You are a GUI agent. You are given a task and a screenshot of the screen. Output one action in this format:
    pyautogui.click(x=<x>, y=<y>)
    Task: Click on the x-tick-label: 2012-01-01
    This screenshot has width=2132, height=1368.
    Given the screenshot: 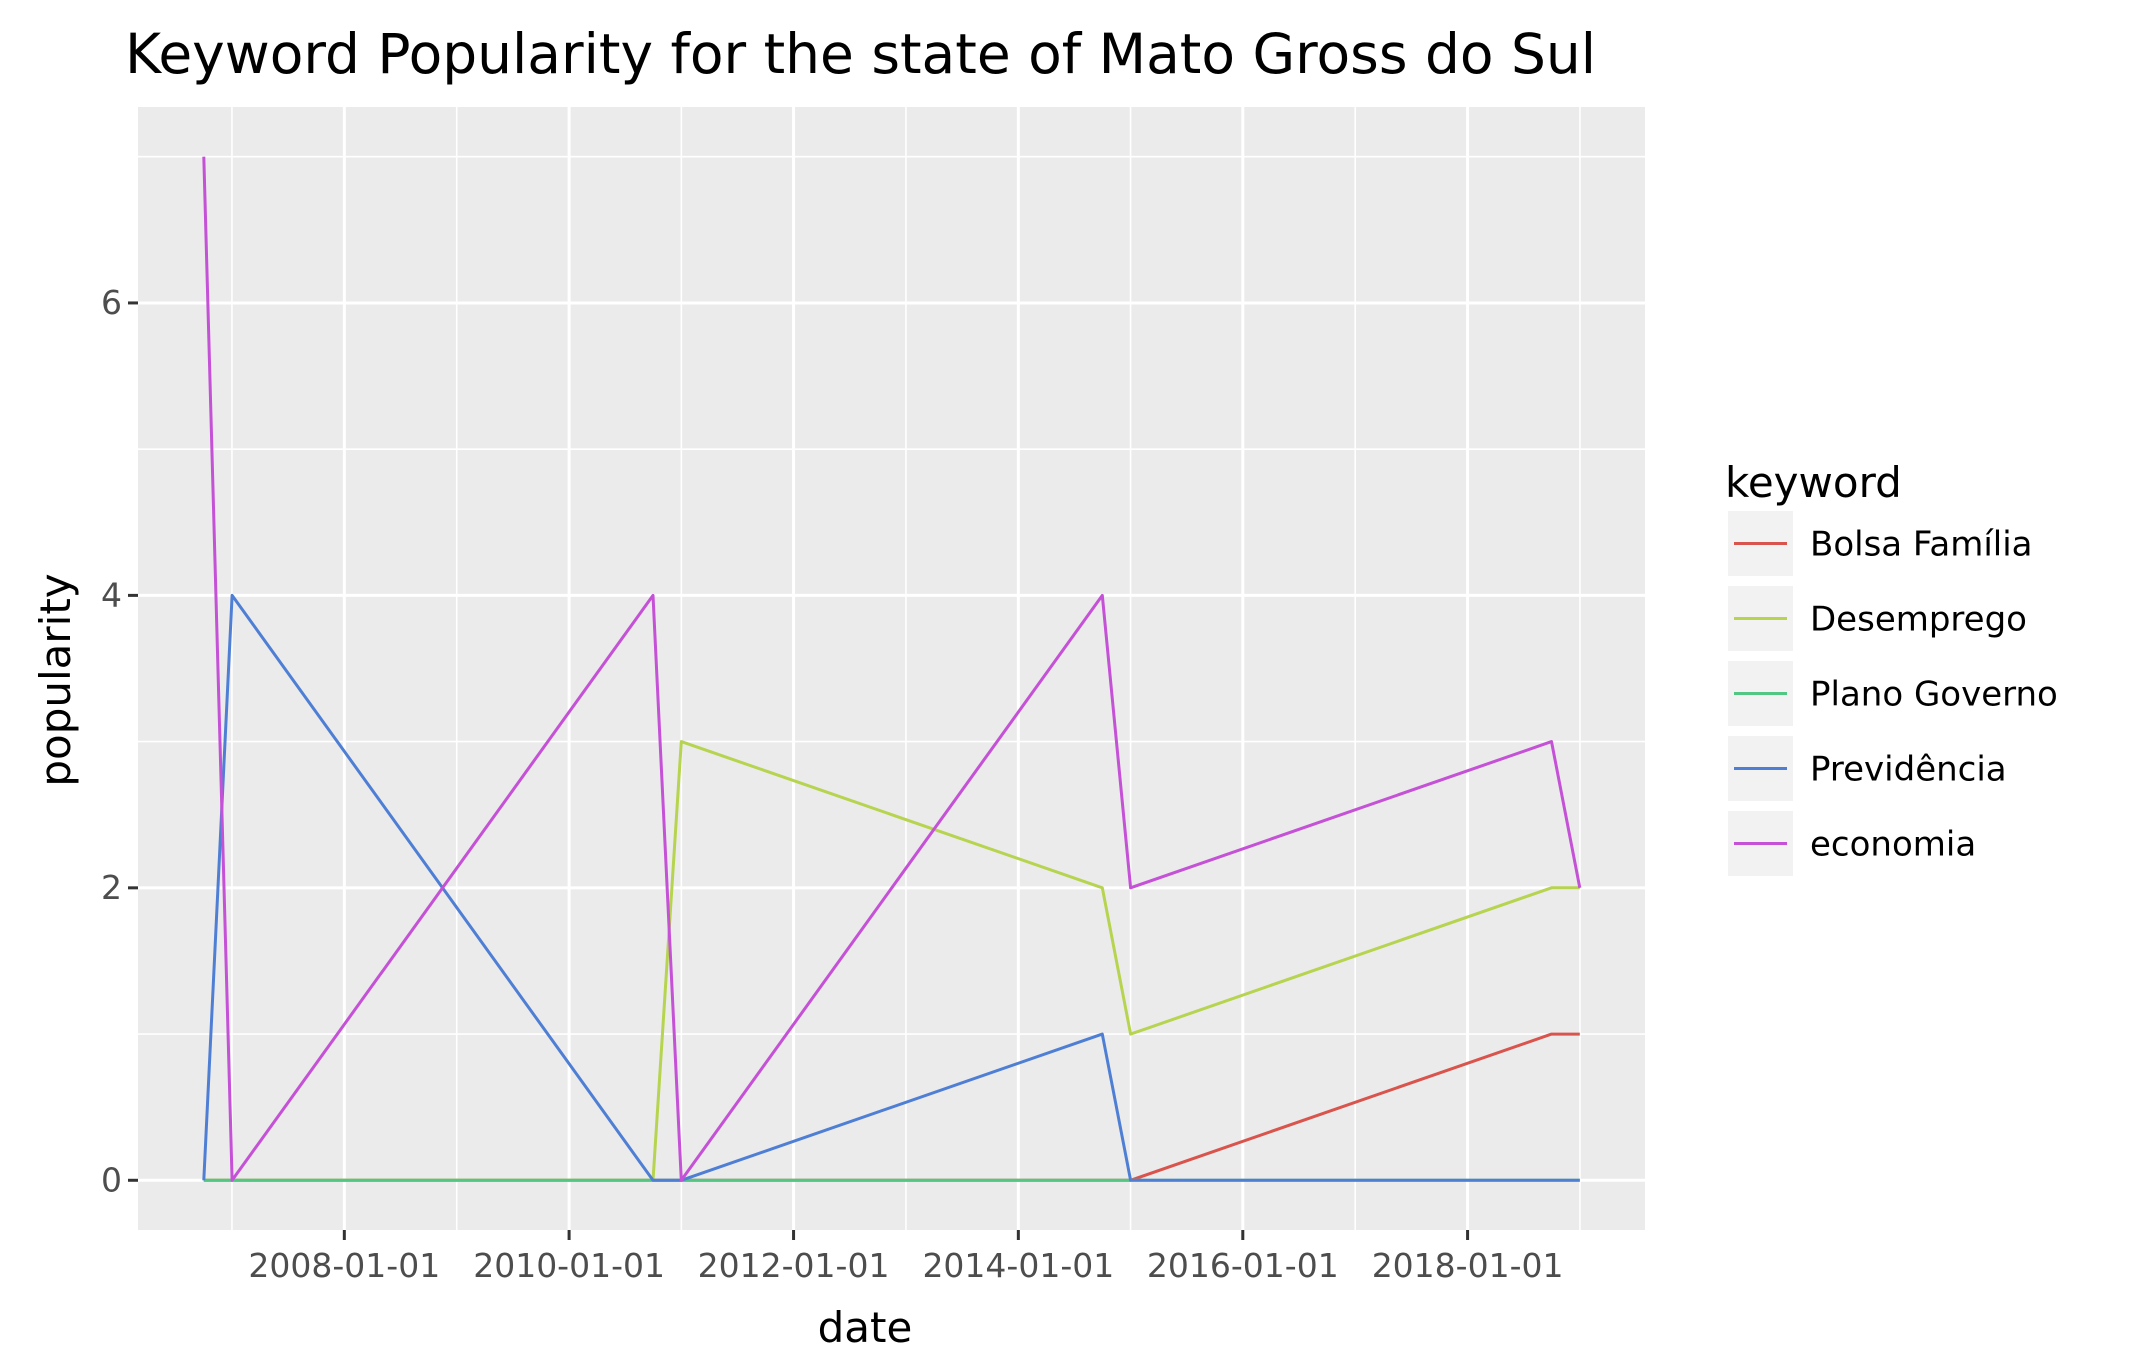 What is the action you would take?
    pyautogui.click(x=794, y=1265)
    